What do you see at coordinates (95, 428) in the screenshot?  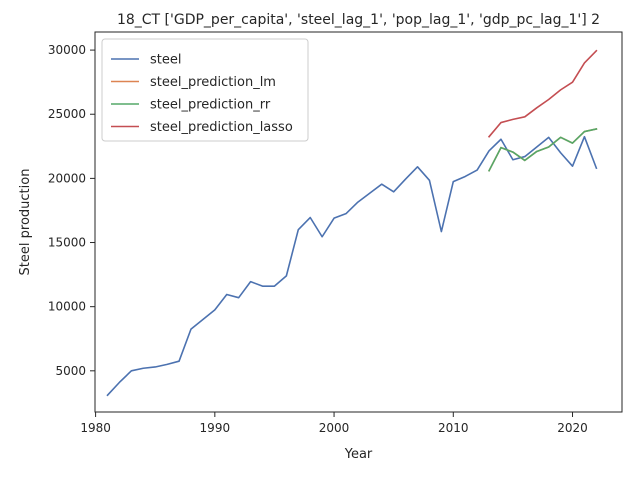 I see `x-tick-label: 1980` at bounding box center [95, 428].